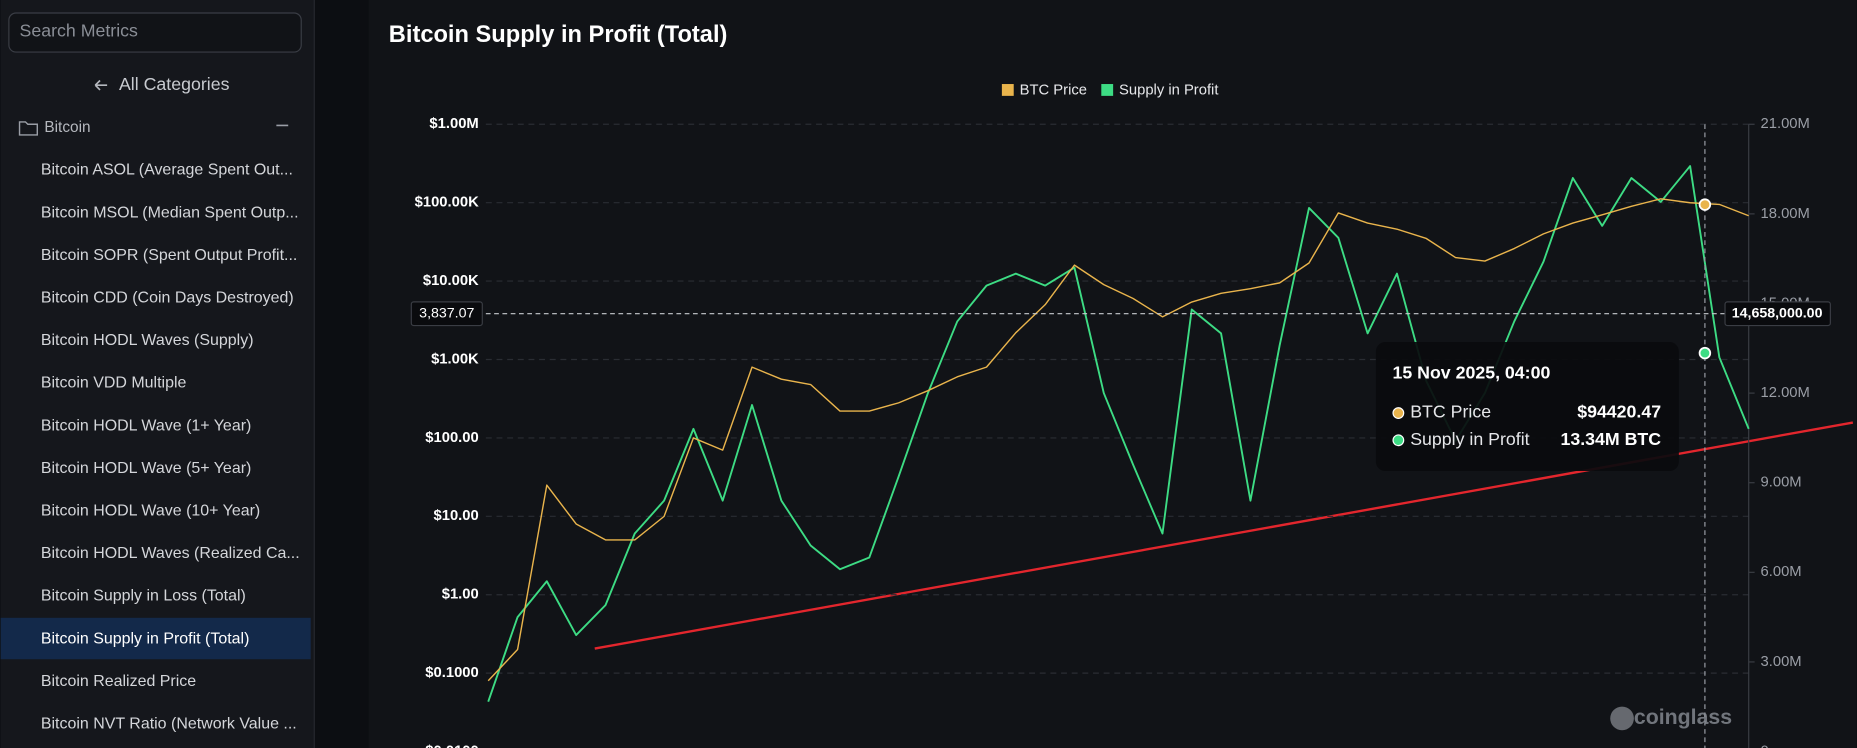 The height and width of the screenshot is (748, 1857). I want to click on y2-tick-label: 0, so click(1765, 745).